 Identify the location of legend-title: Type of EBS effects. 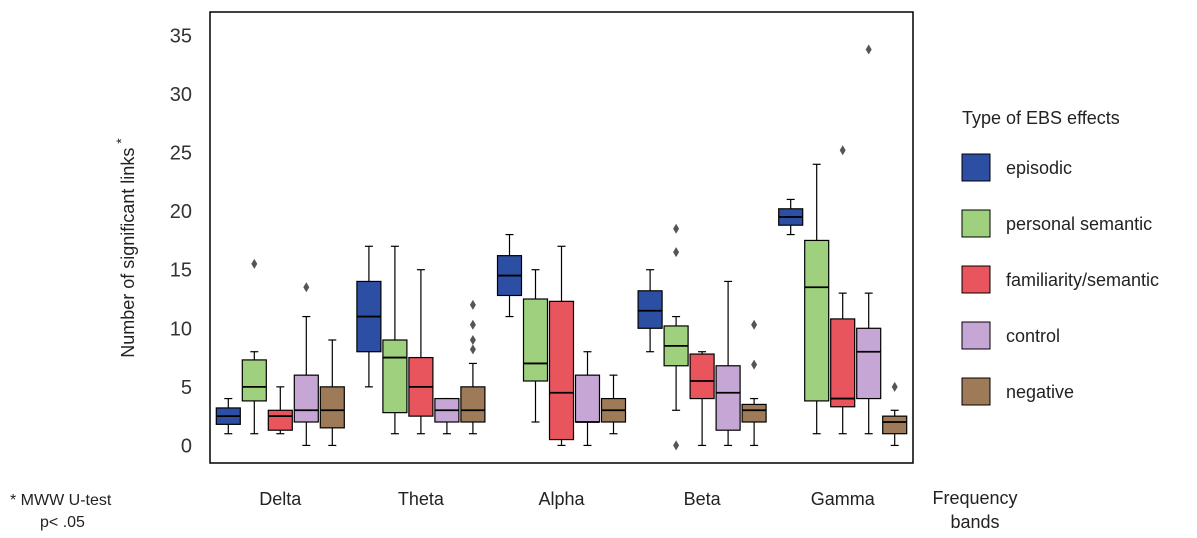
(1041, 118).